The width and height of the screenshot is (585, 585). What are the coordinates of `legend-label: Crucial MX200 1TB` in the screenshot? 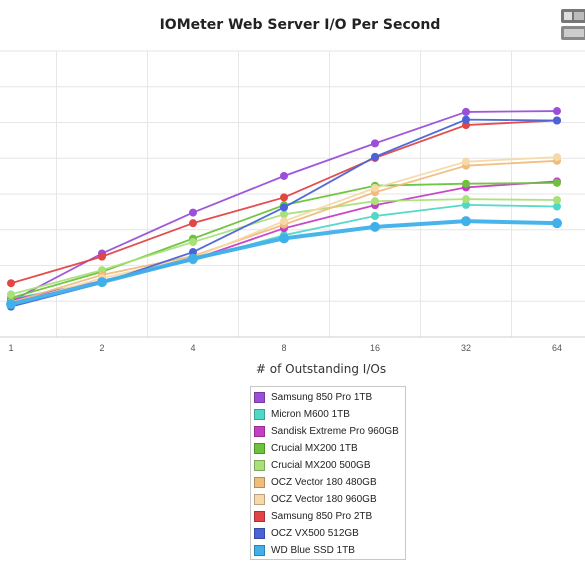 It's located at (314, 448).